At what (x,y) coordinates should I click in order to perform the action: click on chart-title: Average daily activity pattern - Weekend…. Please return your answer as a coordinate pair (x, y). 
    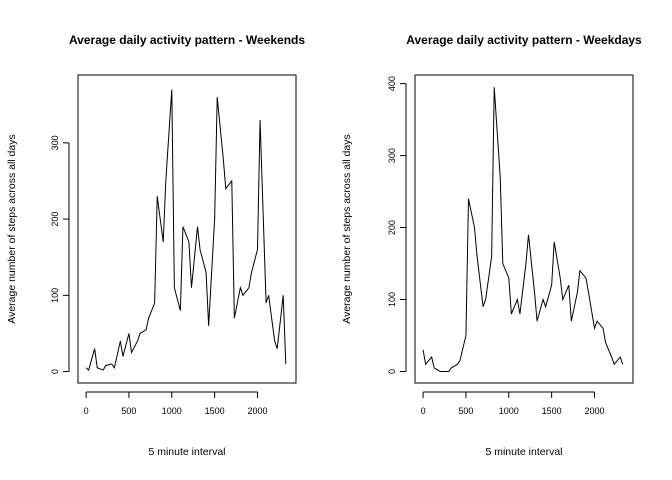
    Looking at the image, I should click on (187, 40).